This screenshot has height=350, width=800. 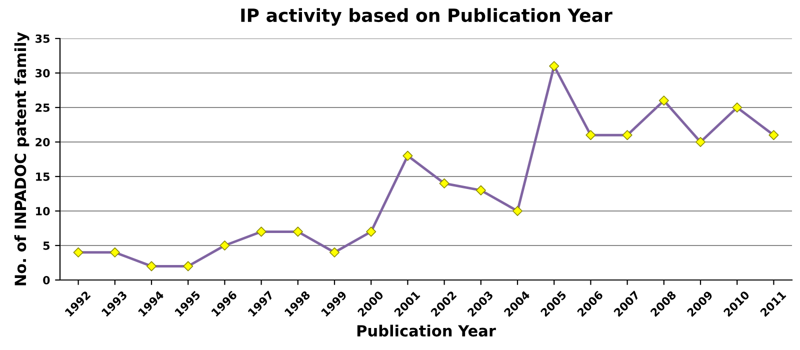 What do you see at coordinates (43, 211) in the screenshot?
I see `y-tick-label: 10` at bounding box center [43, 211].